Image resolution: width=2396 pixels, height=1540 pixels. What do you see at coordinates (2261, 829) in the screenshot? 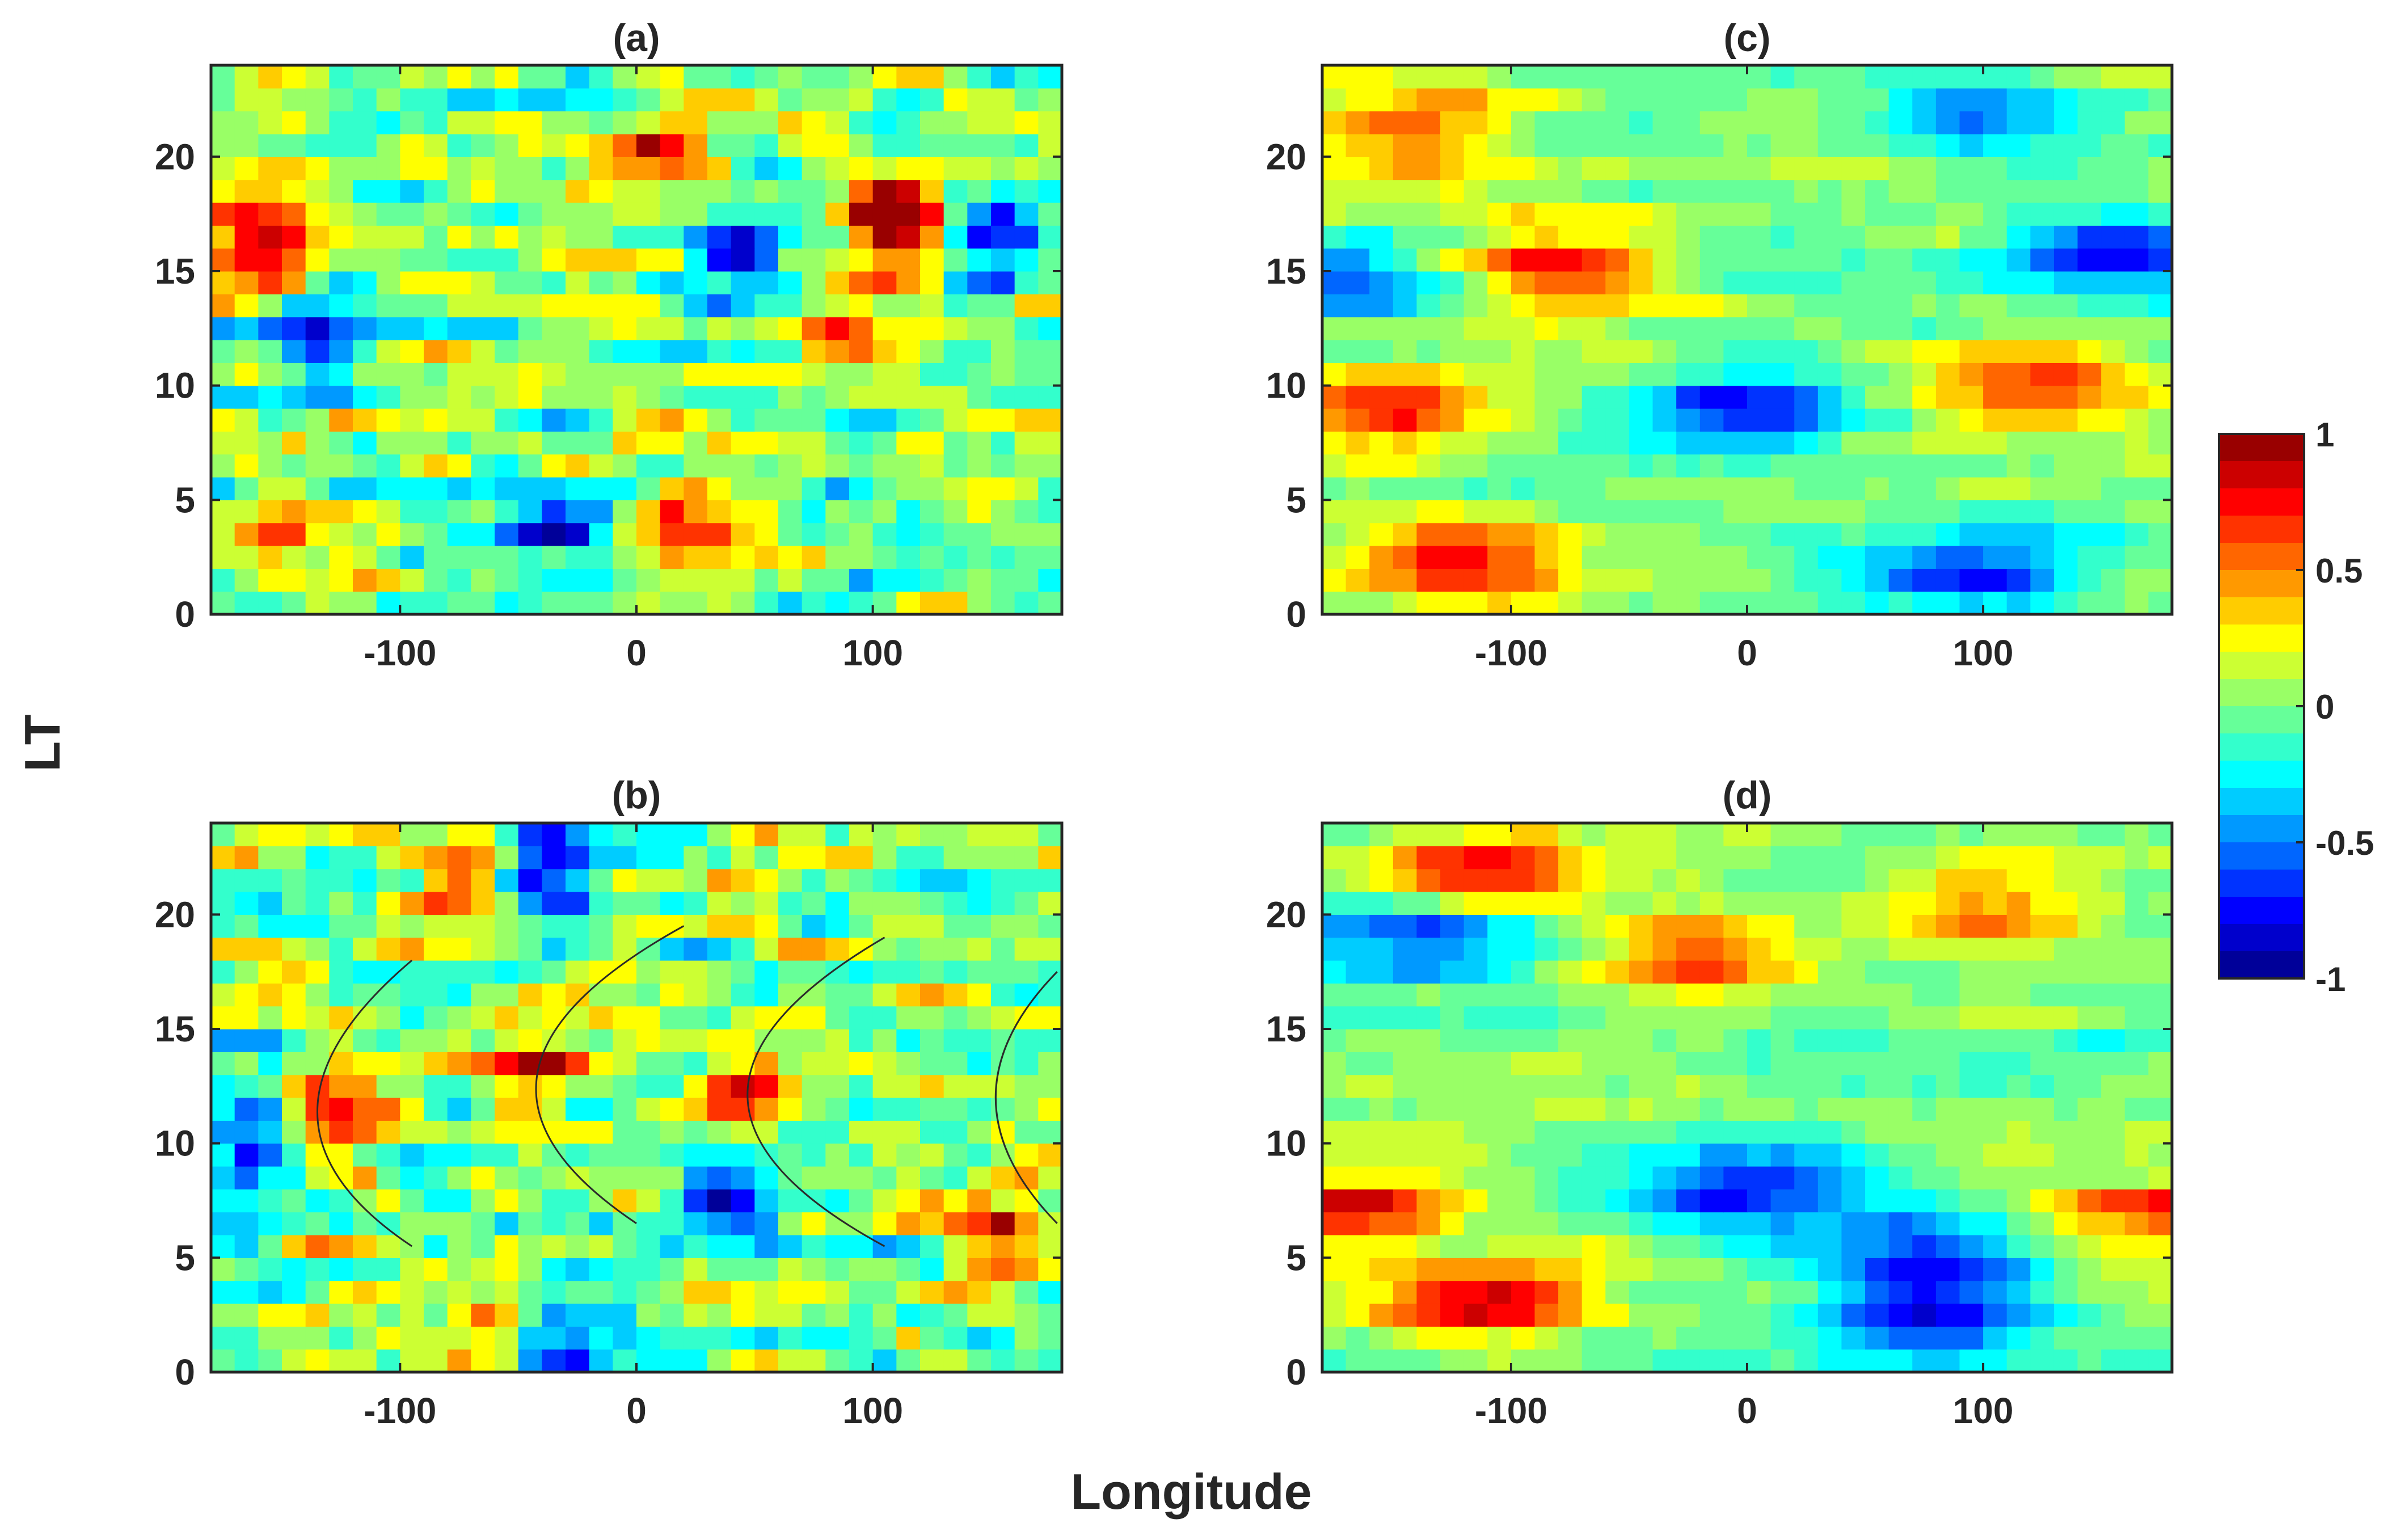
I see `colorbar-segment` at bounding box center [2261, 829].